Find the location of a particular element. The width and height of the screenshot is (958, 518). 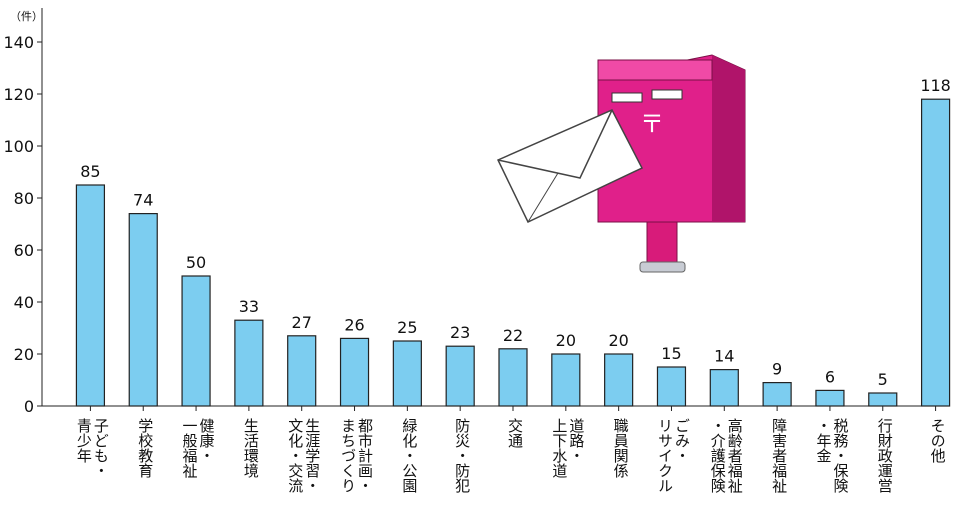

value-label: 85 is located at coordinates (90, 171).